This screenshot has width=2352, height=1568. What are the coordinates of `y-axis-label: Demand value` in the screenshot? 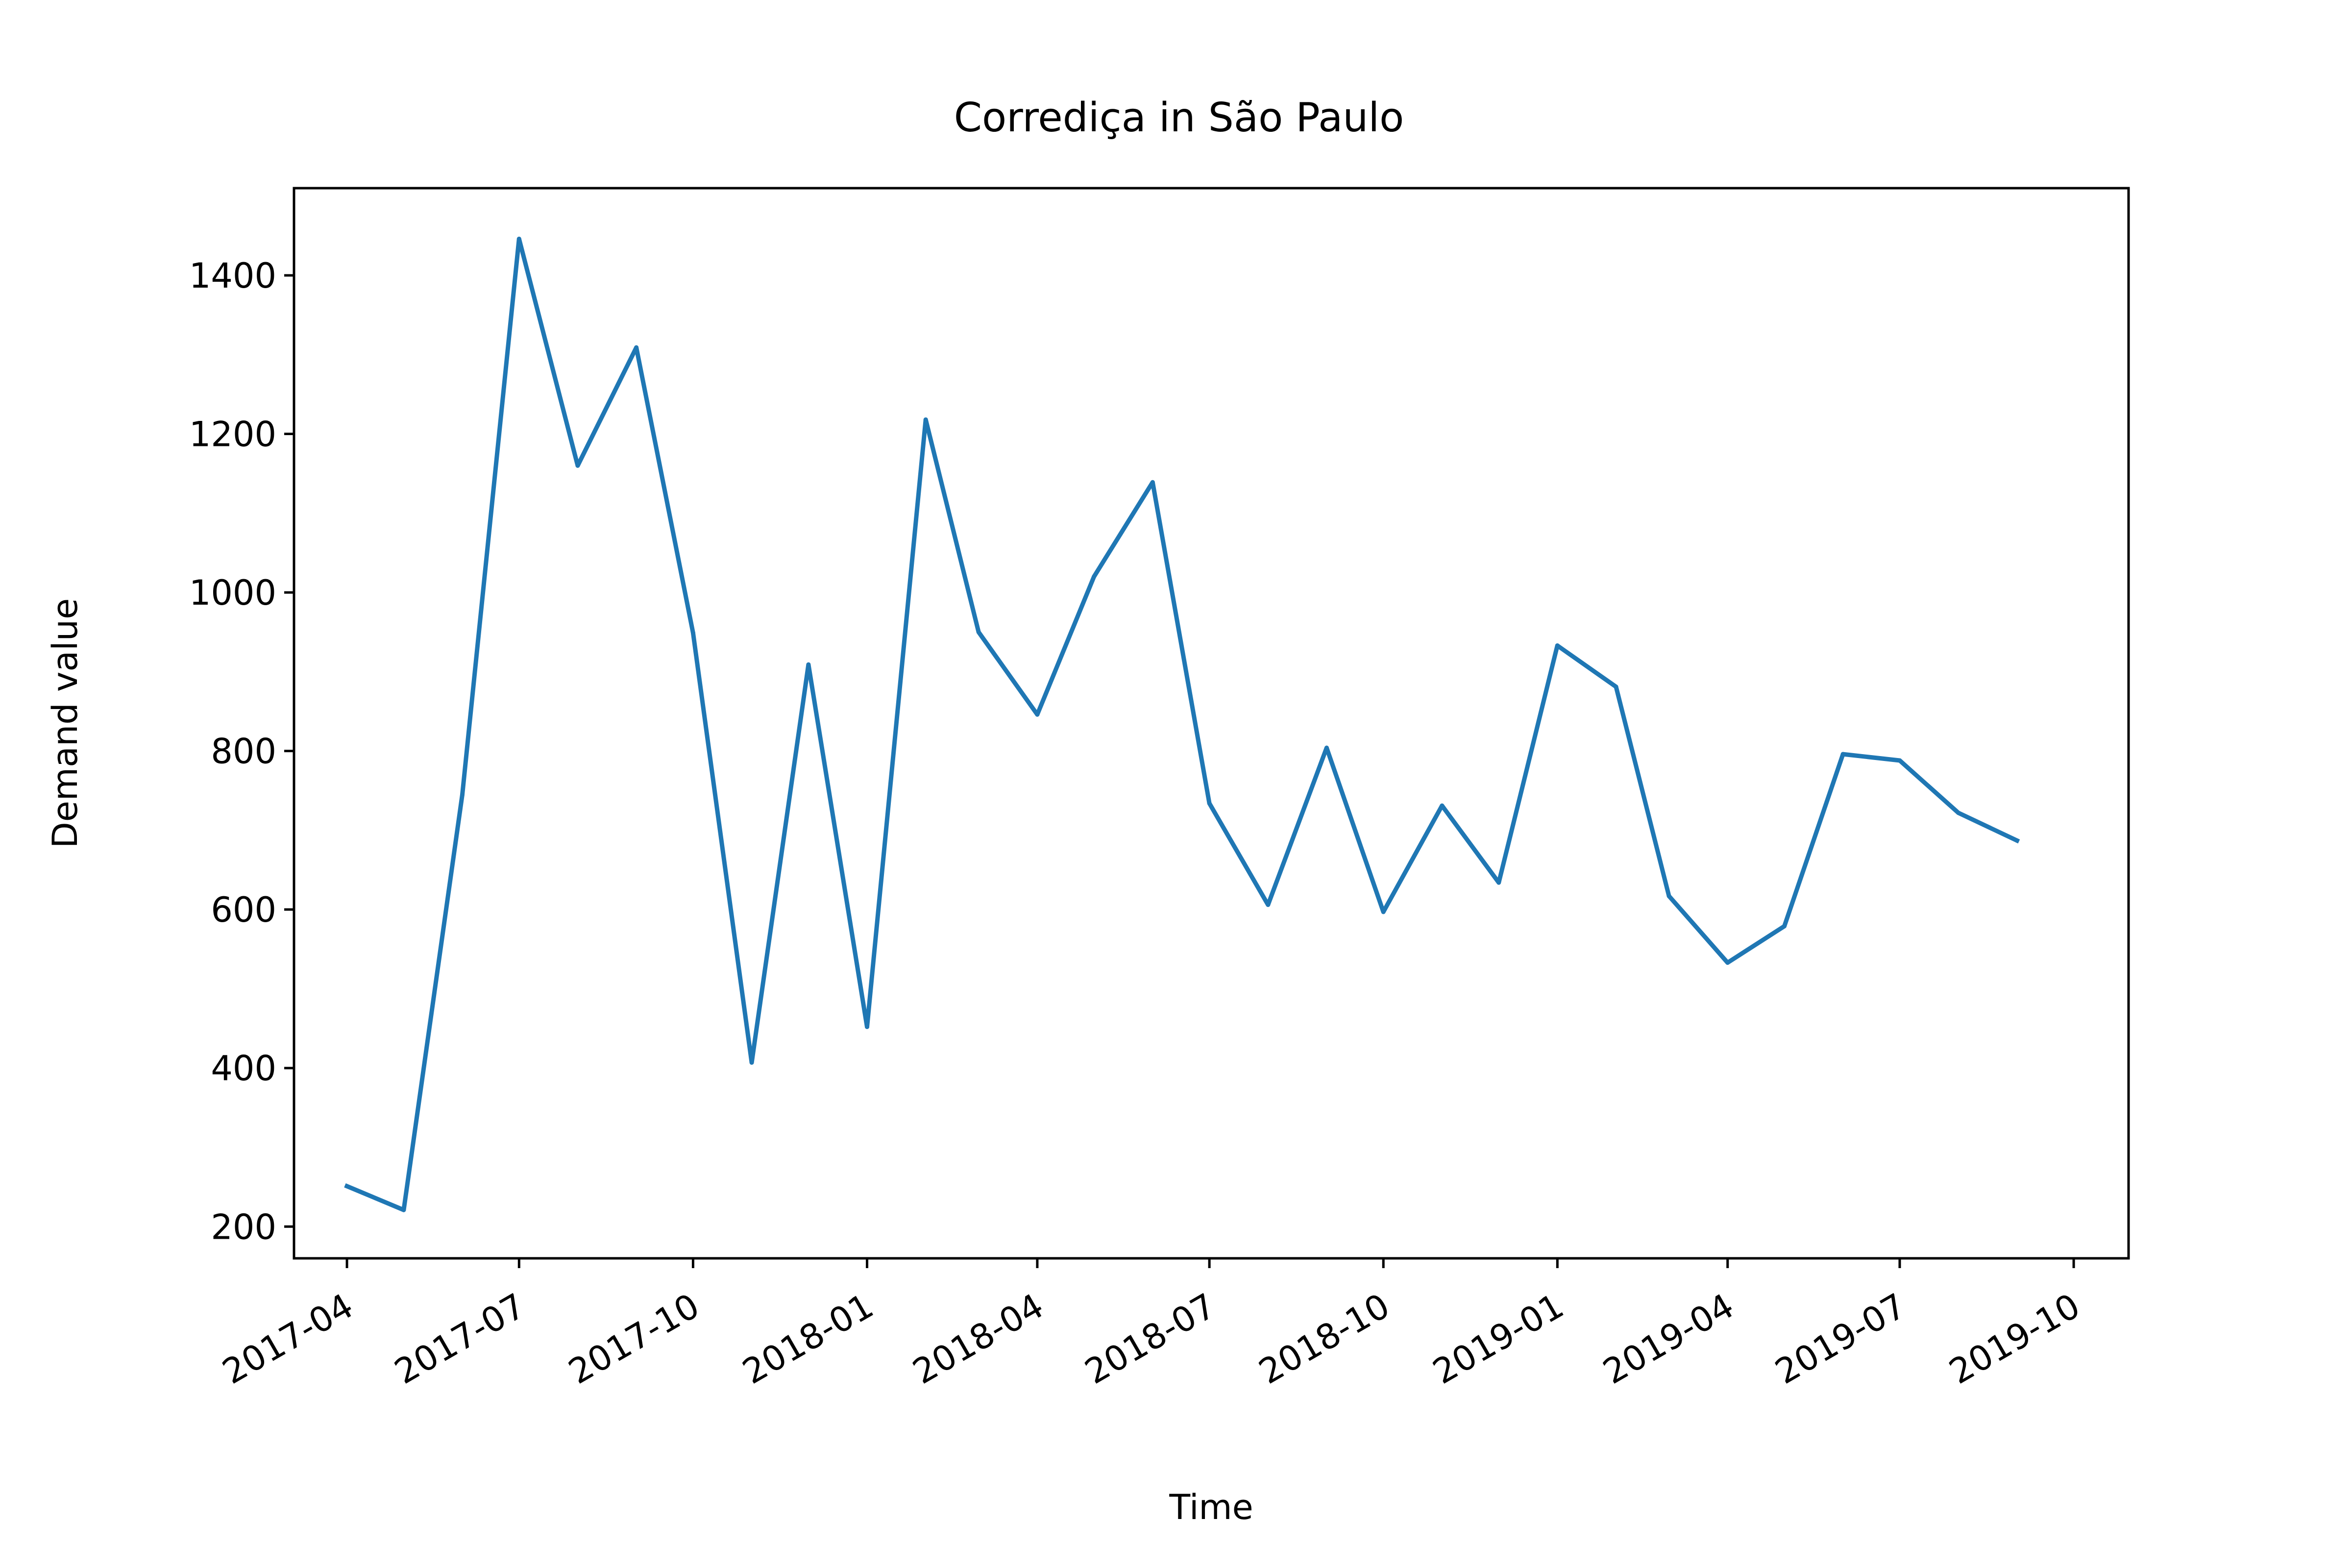 It's located at (65, 723).